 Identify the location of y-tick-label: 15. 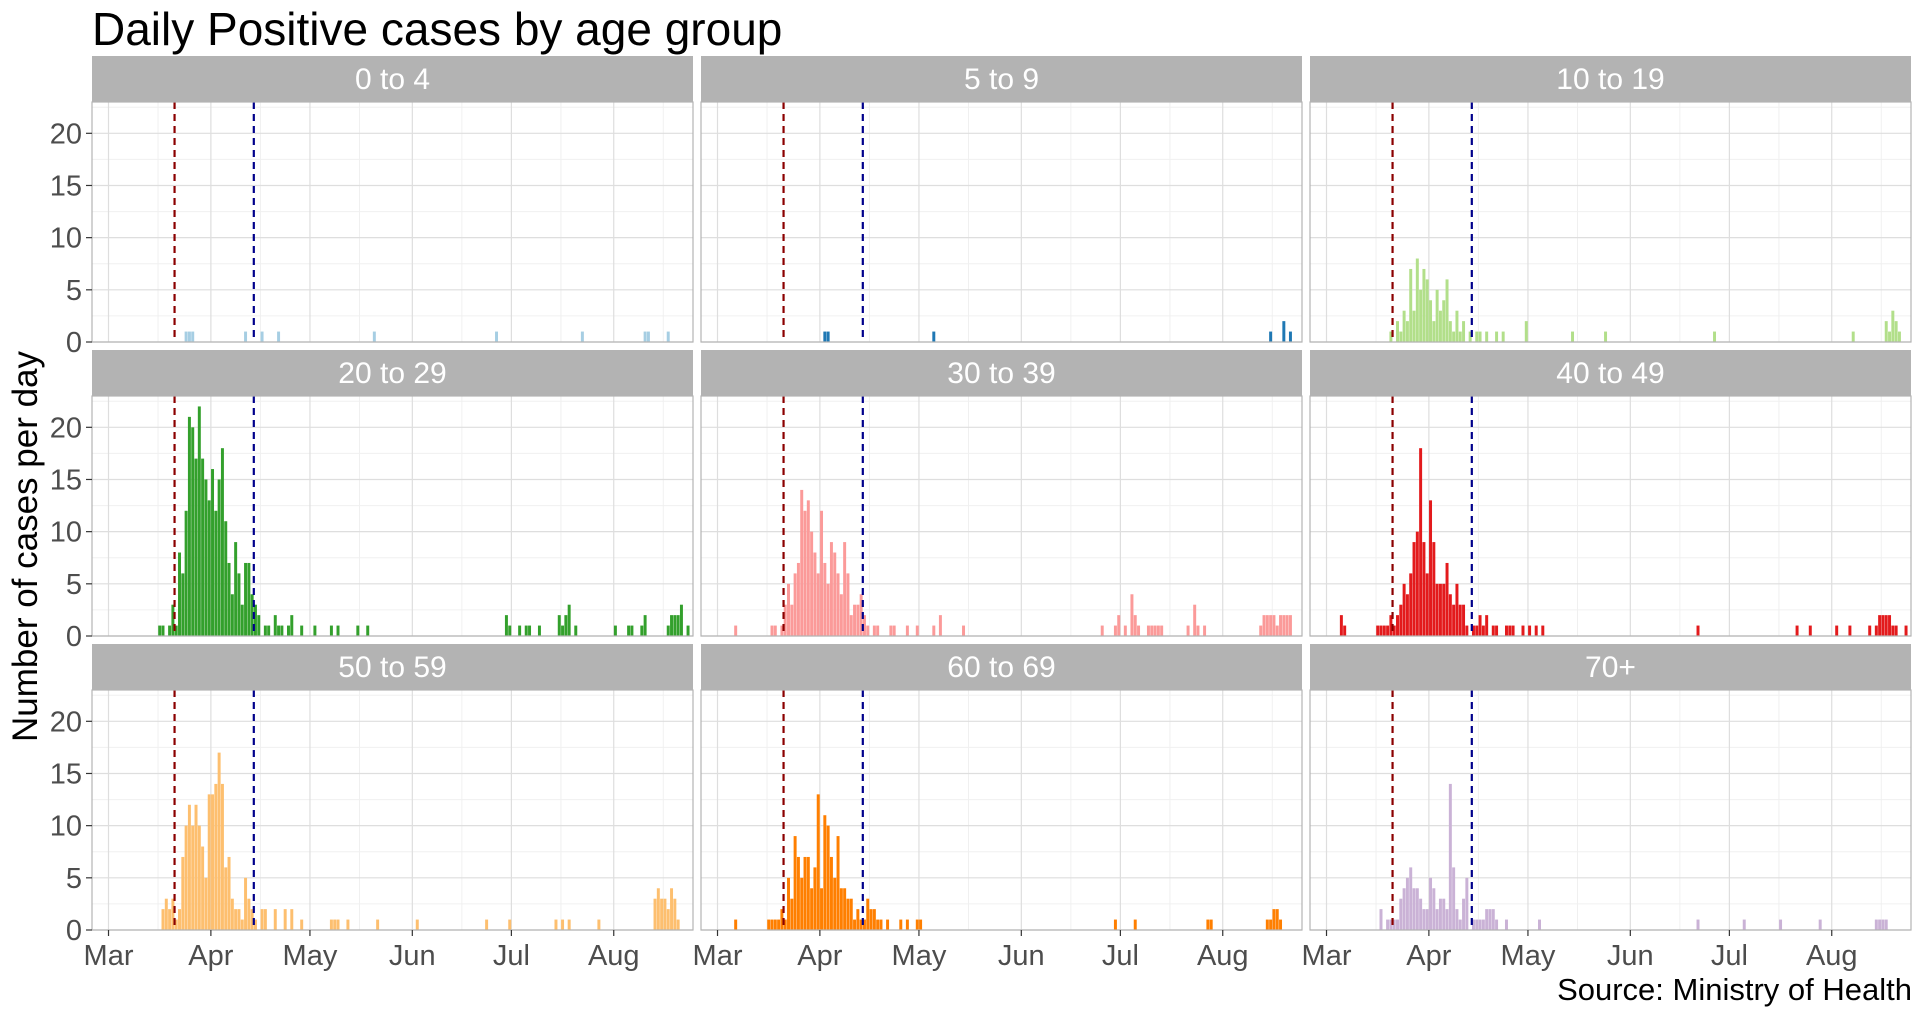
(66, 186).